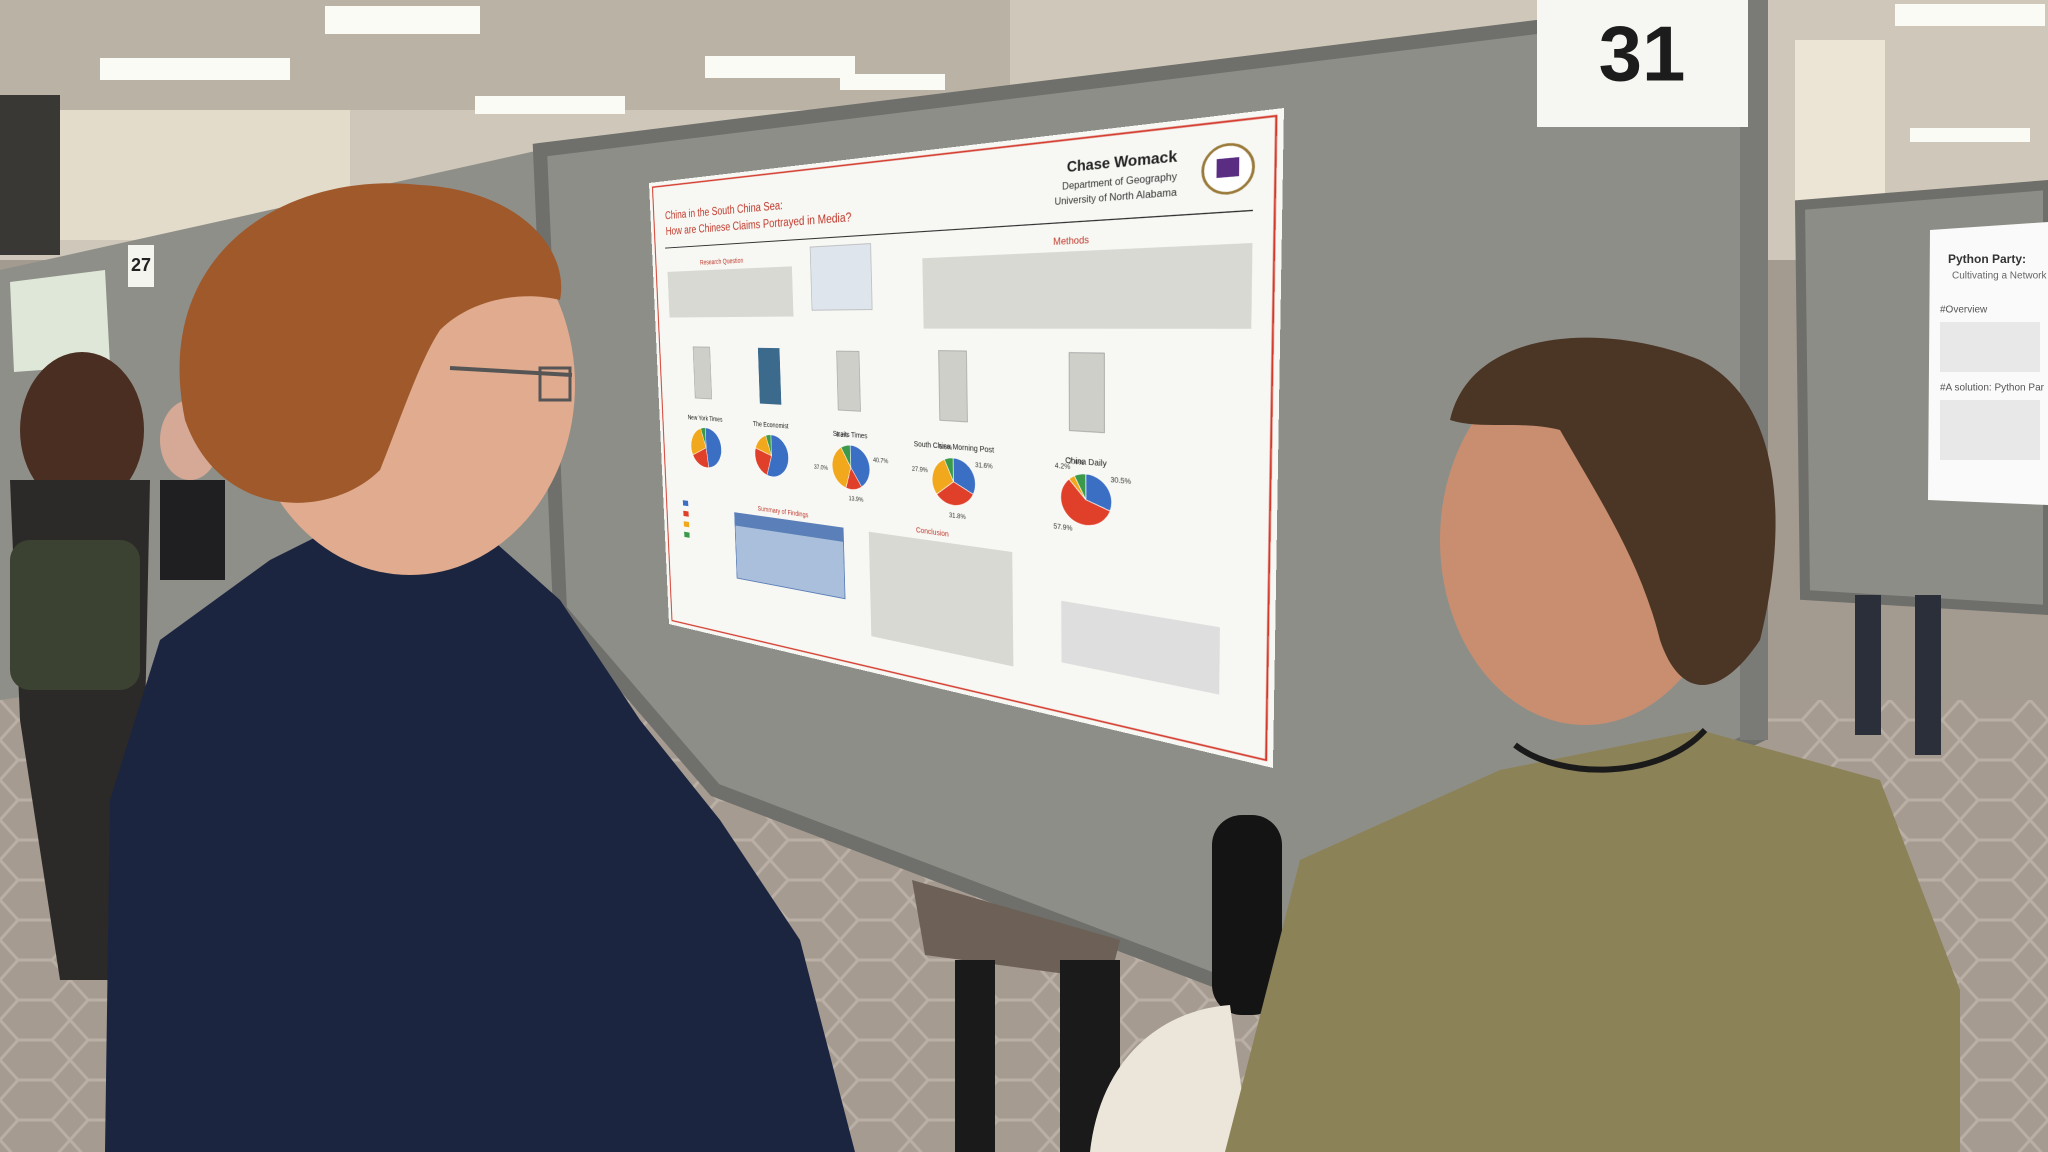 The height and width of the screenshot is (1152, 2048). What do you see at coordinates (141, 265) in the screenshot?
I see `booth-number: 27` at bounding box center [141, 265].